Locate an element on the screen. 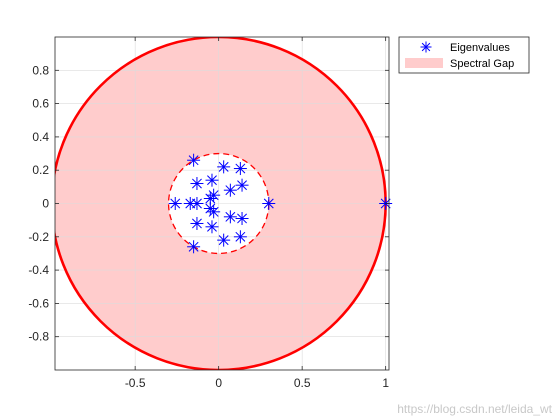 Image resolution: width=560 pixels, height=420 pixels. legend-eigenvalues-marker is located at coordinates (426, 47).